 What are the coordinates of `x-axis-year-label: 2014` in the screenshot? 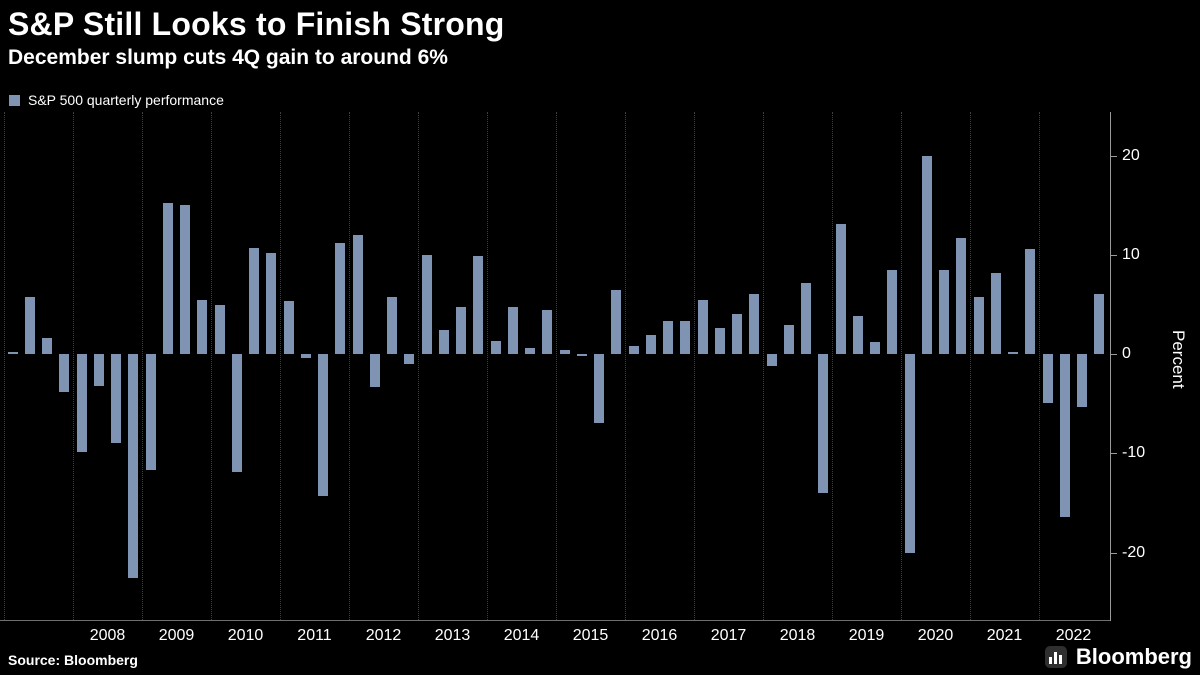 It's located at (521, 635).